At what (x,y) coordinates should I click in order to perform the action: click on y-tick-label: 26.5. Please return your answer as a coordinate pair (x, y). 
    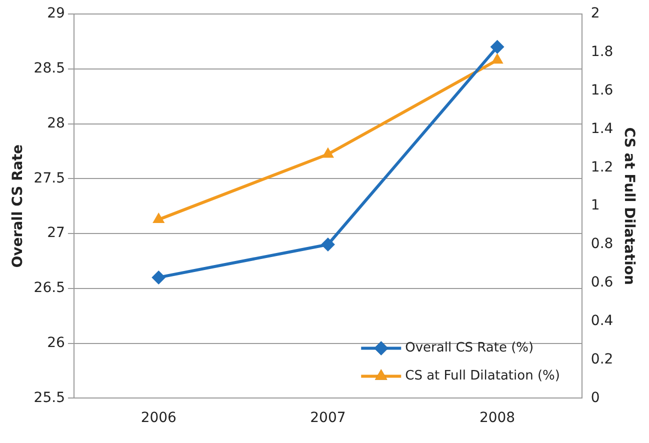
    Looking at the image, I should click on (49, 288).